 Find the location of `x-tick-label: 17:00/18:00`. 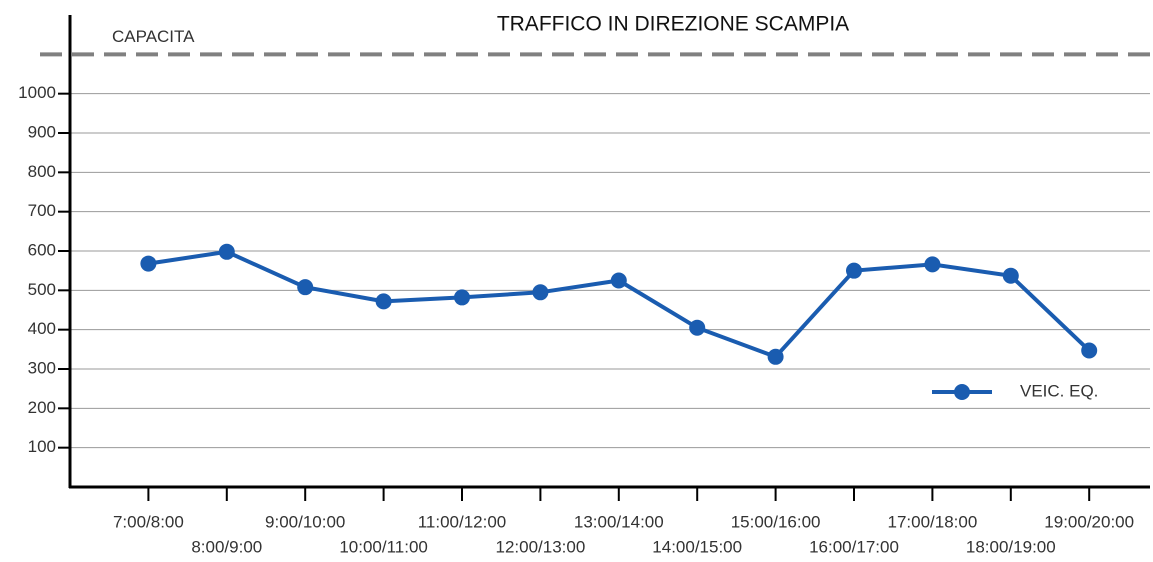

x-tick-label: 17:00/18:00 is located at coordinates (932, 521).